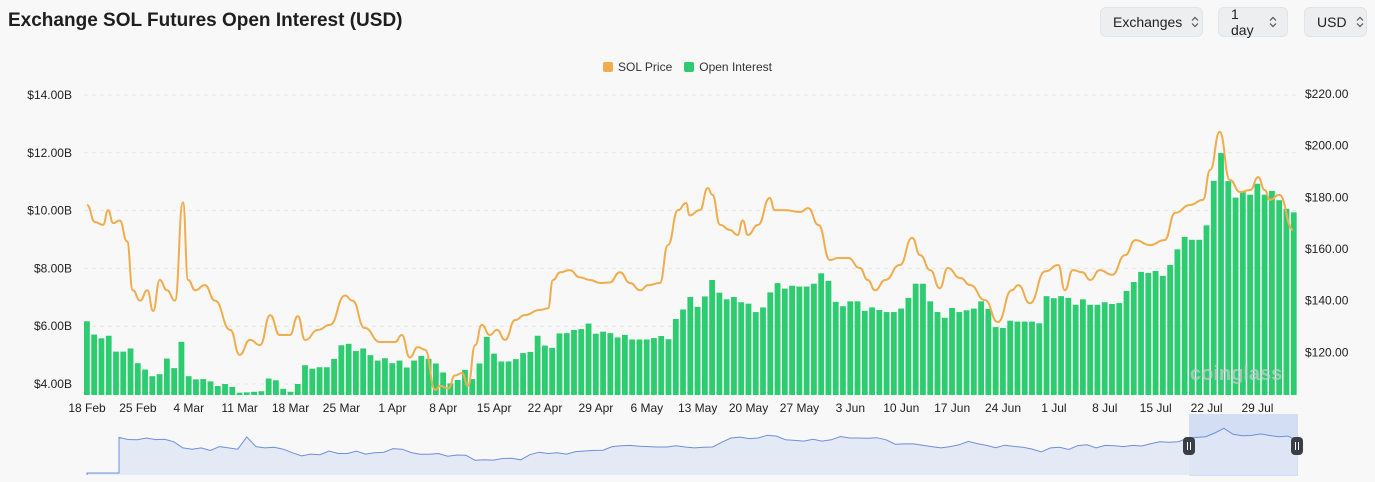  Describe the element at coordinates (689, 67) in the screenshot. I see `legend-swatch-oi` at that location.